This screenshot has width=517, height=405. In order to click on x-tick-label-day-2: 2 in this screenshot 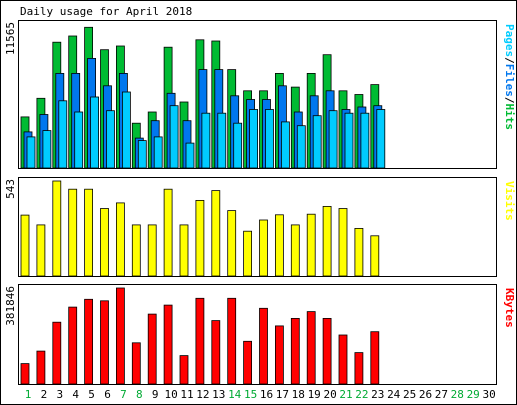, I will do `click(44, 394)`.